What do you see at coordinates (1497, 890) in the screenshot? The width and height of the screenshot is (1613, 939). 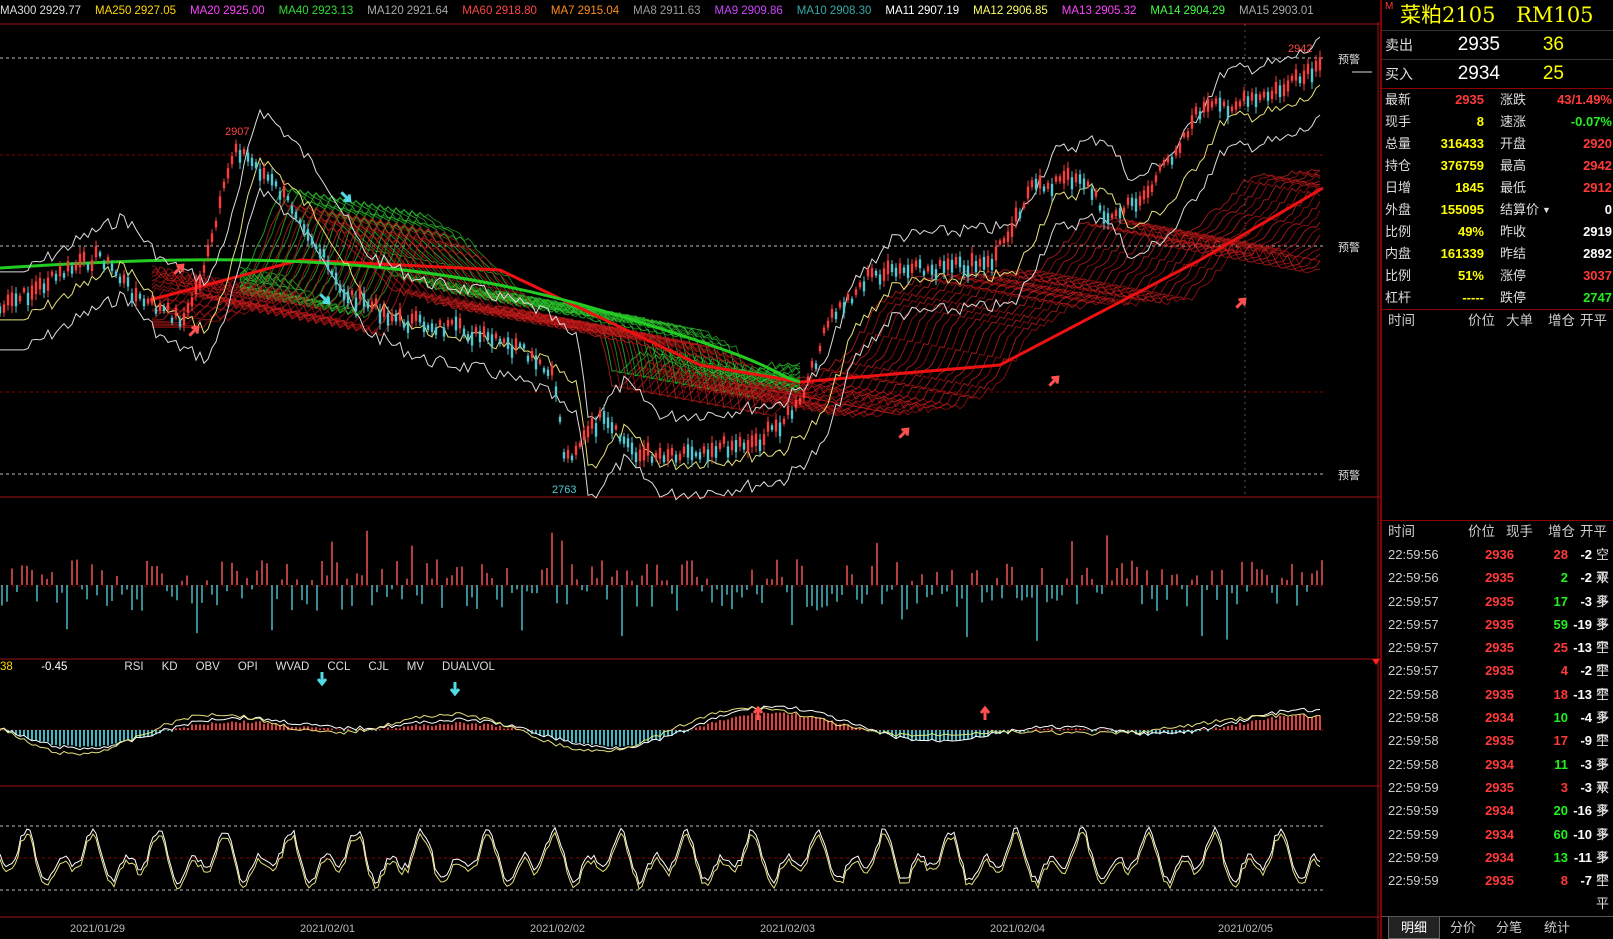 I see `tick-row: 22:59:59 2935 8 -7 空平` at bounding box center [1497, 890].